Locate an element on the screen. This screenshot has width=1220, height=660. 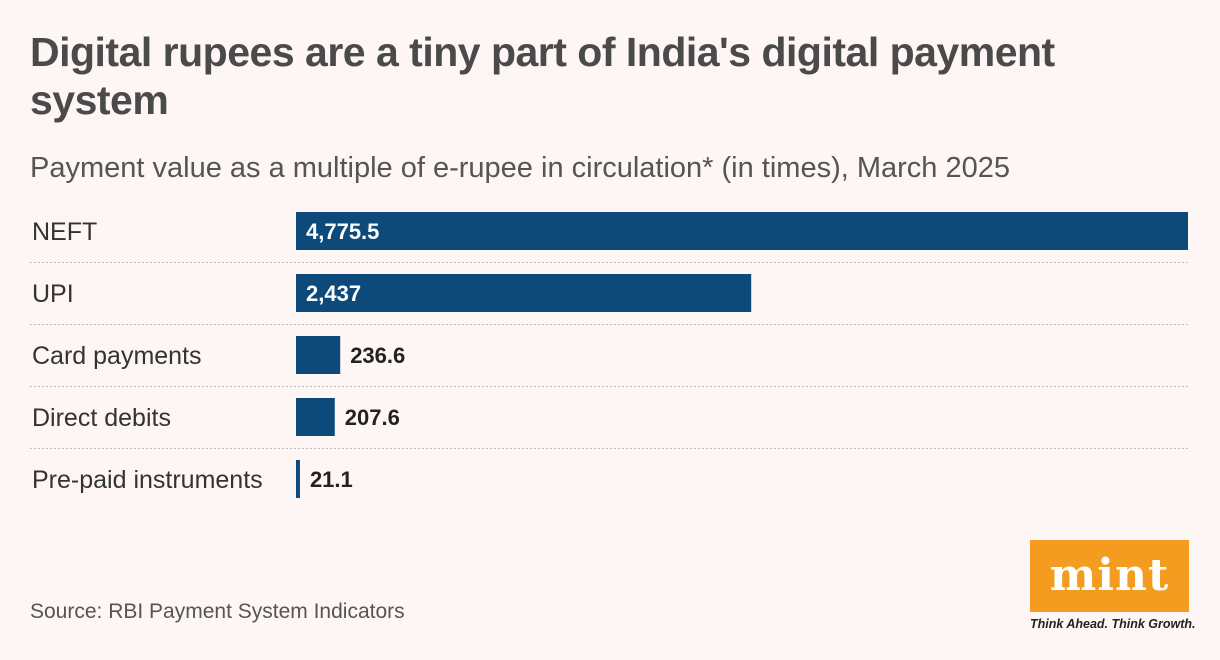
bar-direct-debits is located at coordinates (315, 417).